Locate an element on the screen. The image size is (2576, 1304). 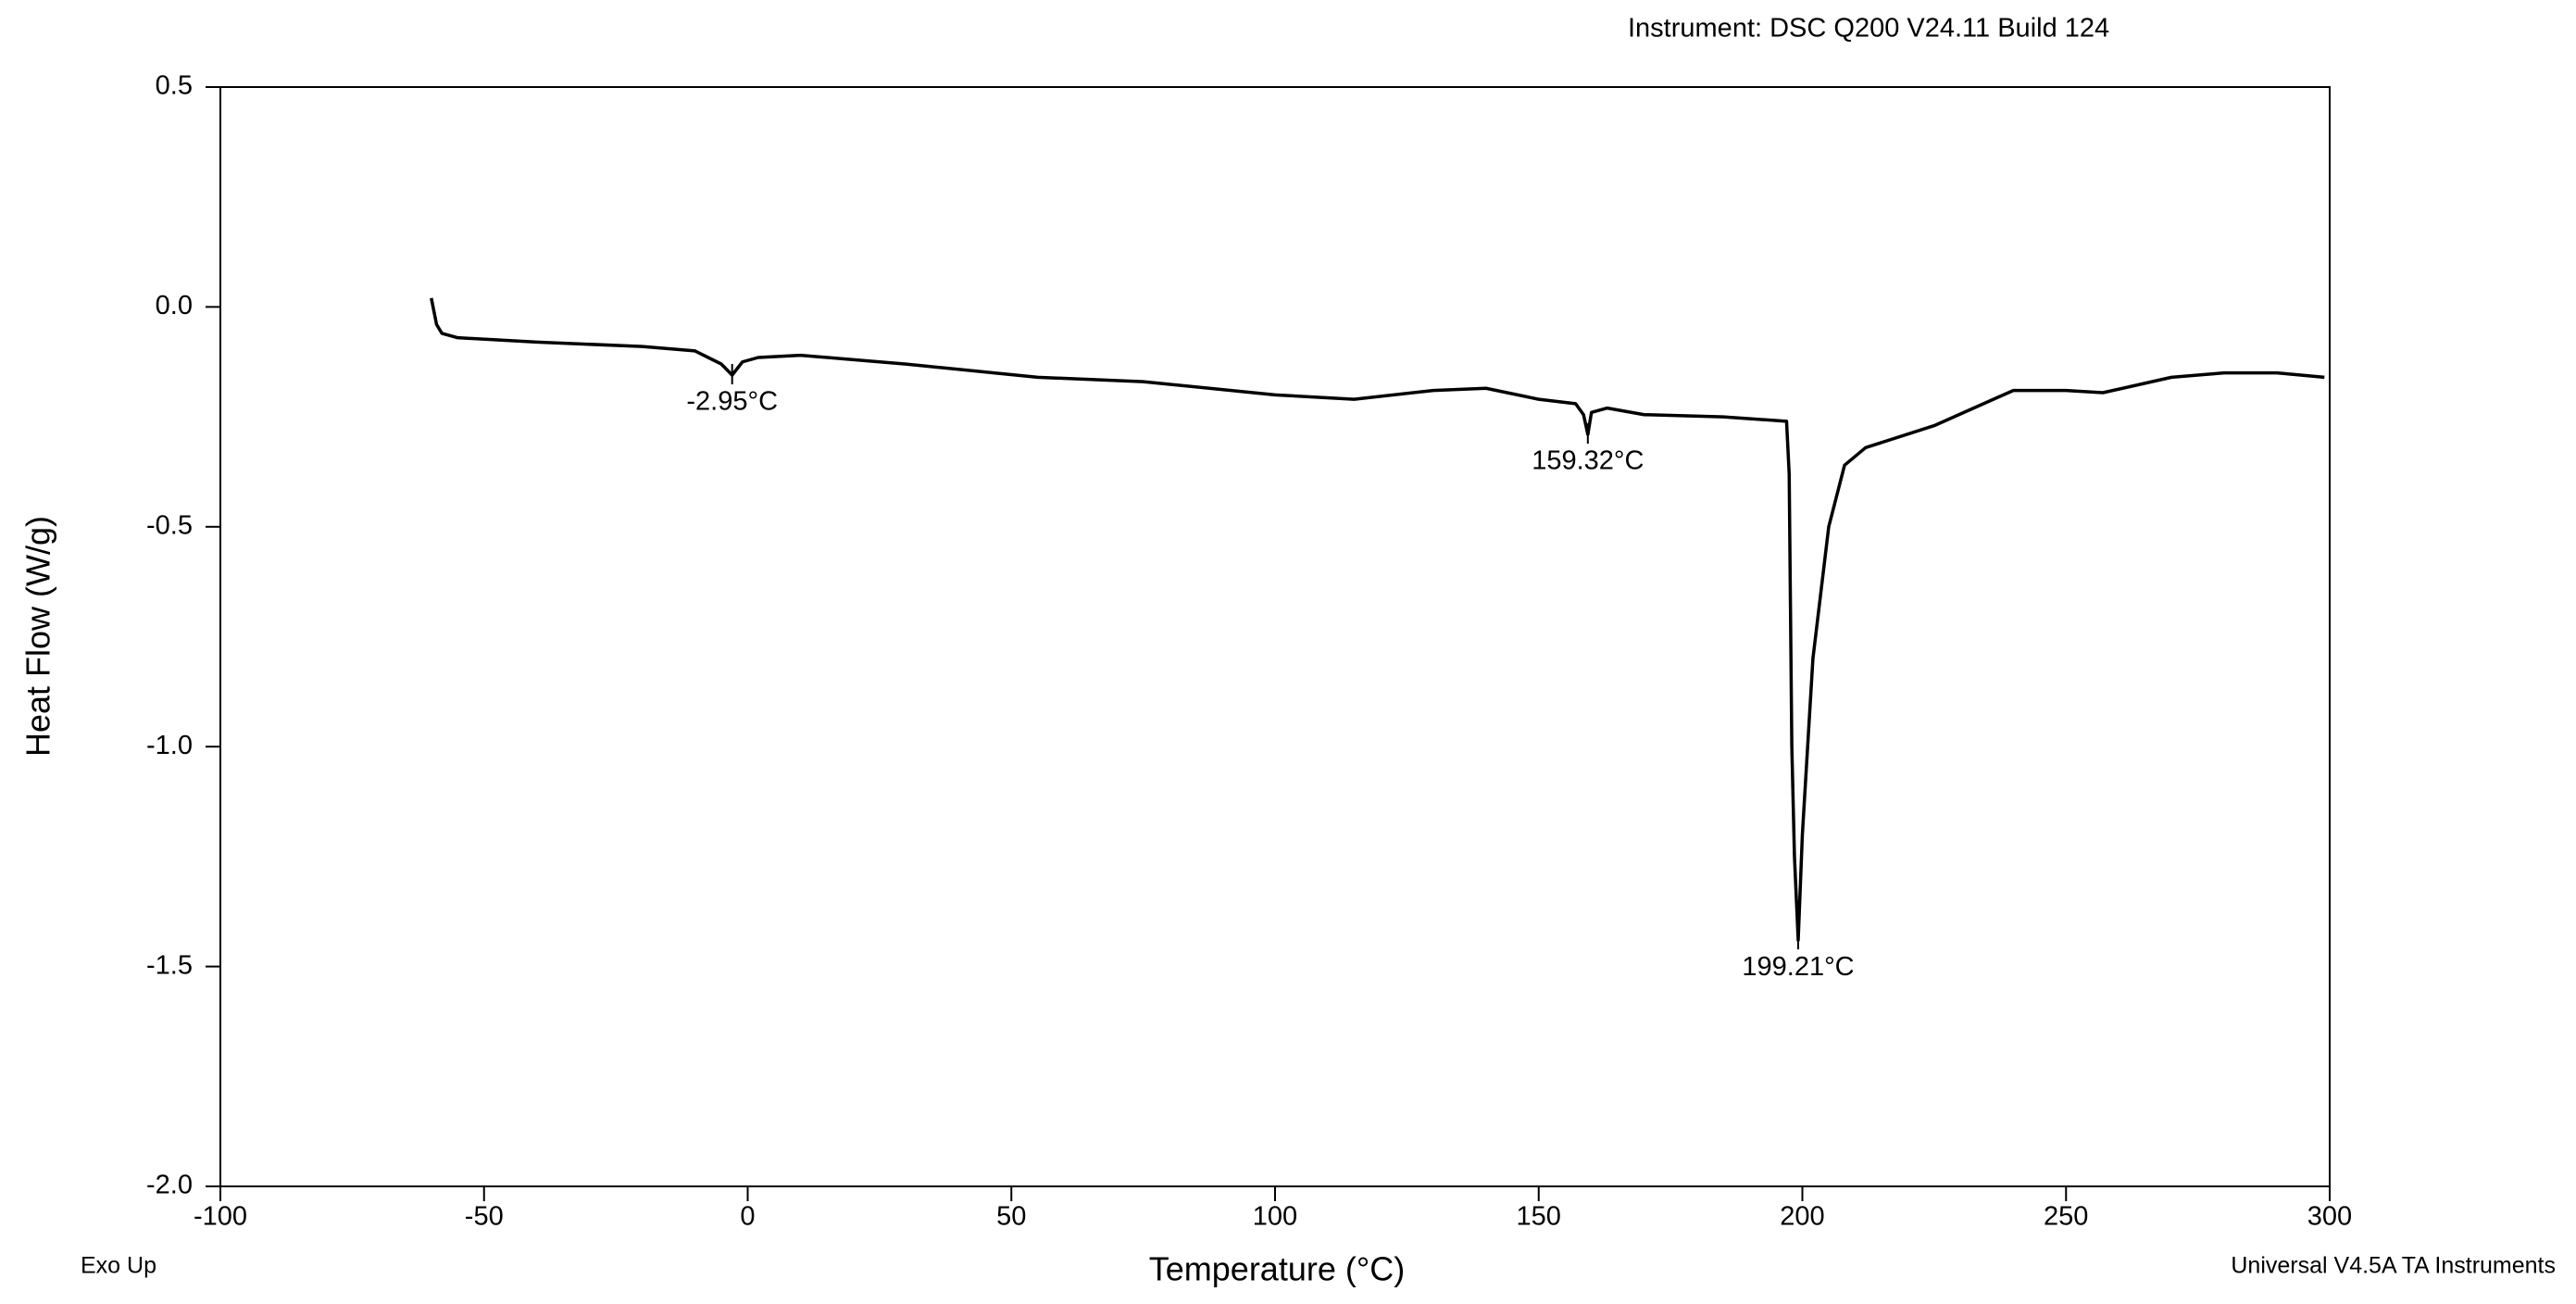
x-tick-label: 250 is located at coordinates (2066, 1217).